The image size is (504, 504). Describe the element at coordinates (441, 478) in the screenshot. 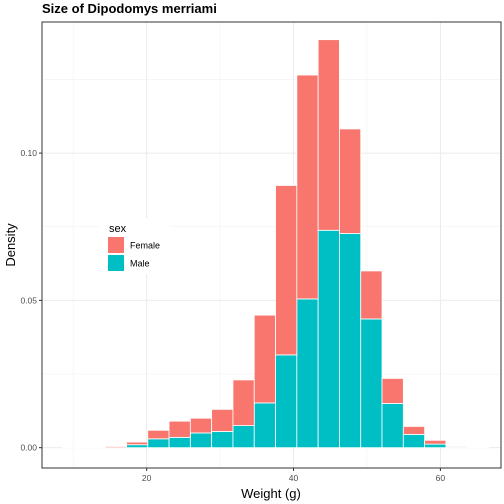

I see `x-tick-label: 60` at that location.